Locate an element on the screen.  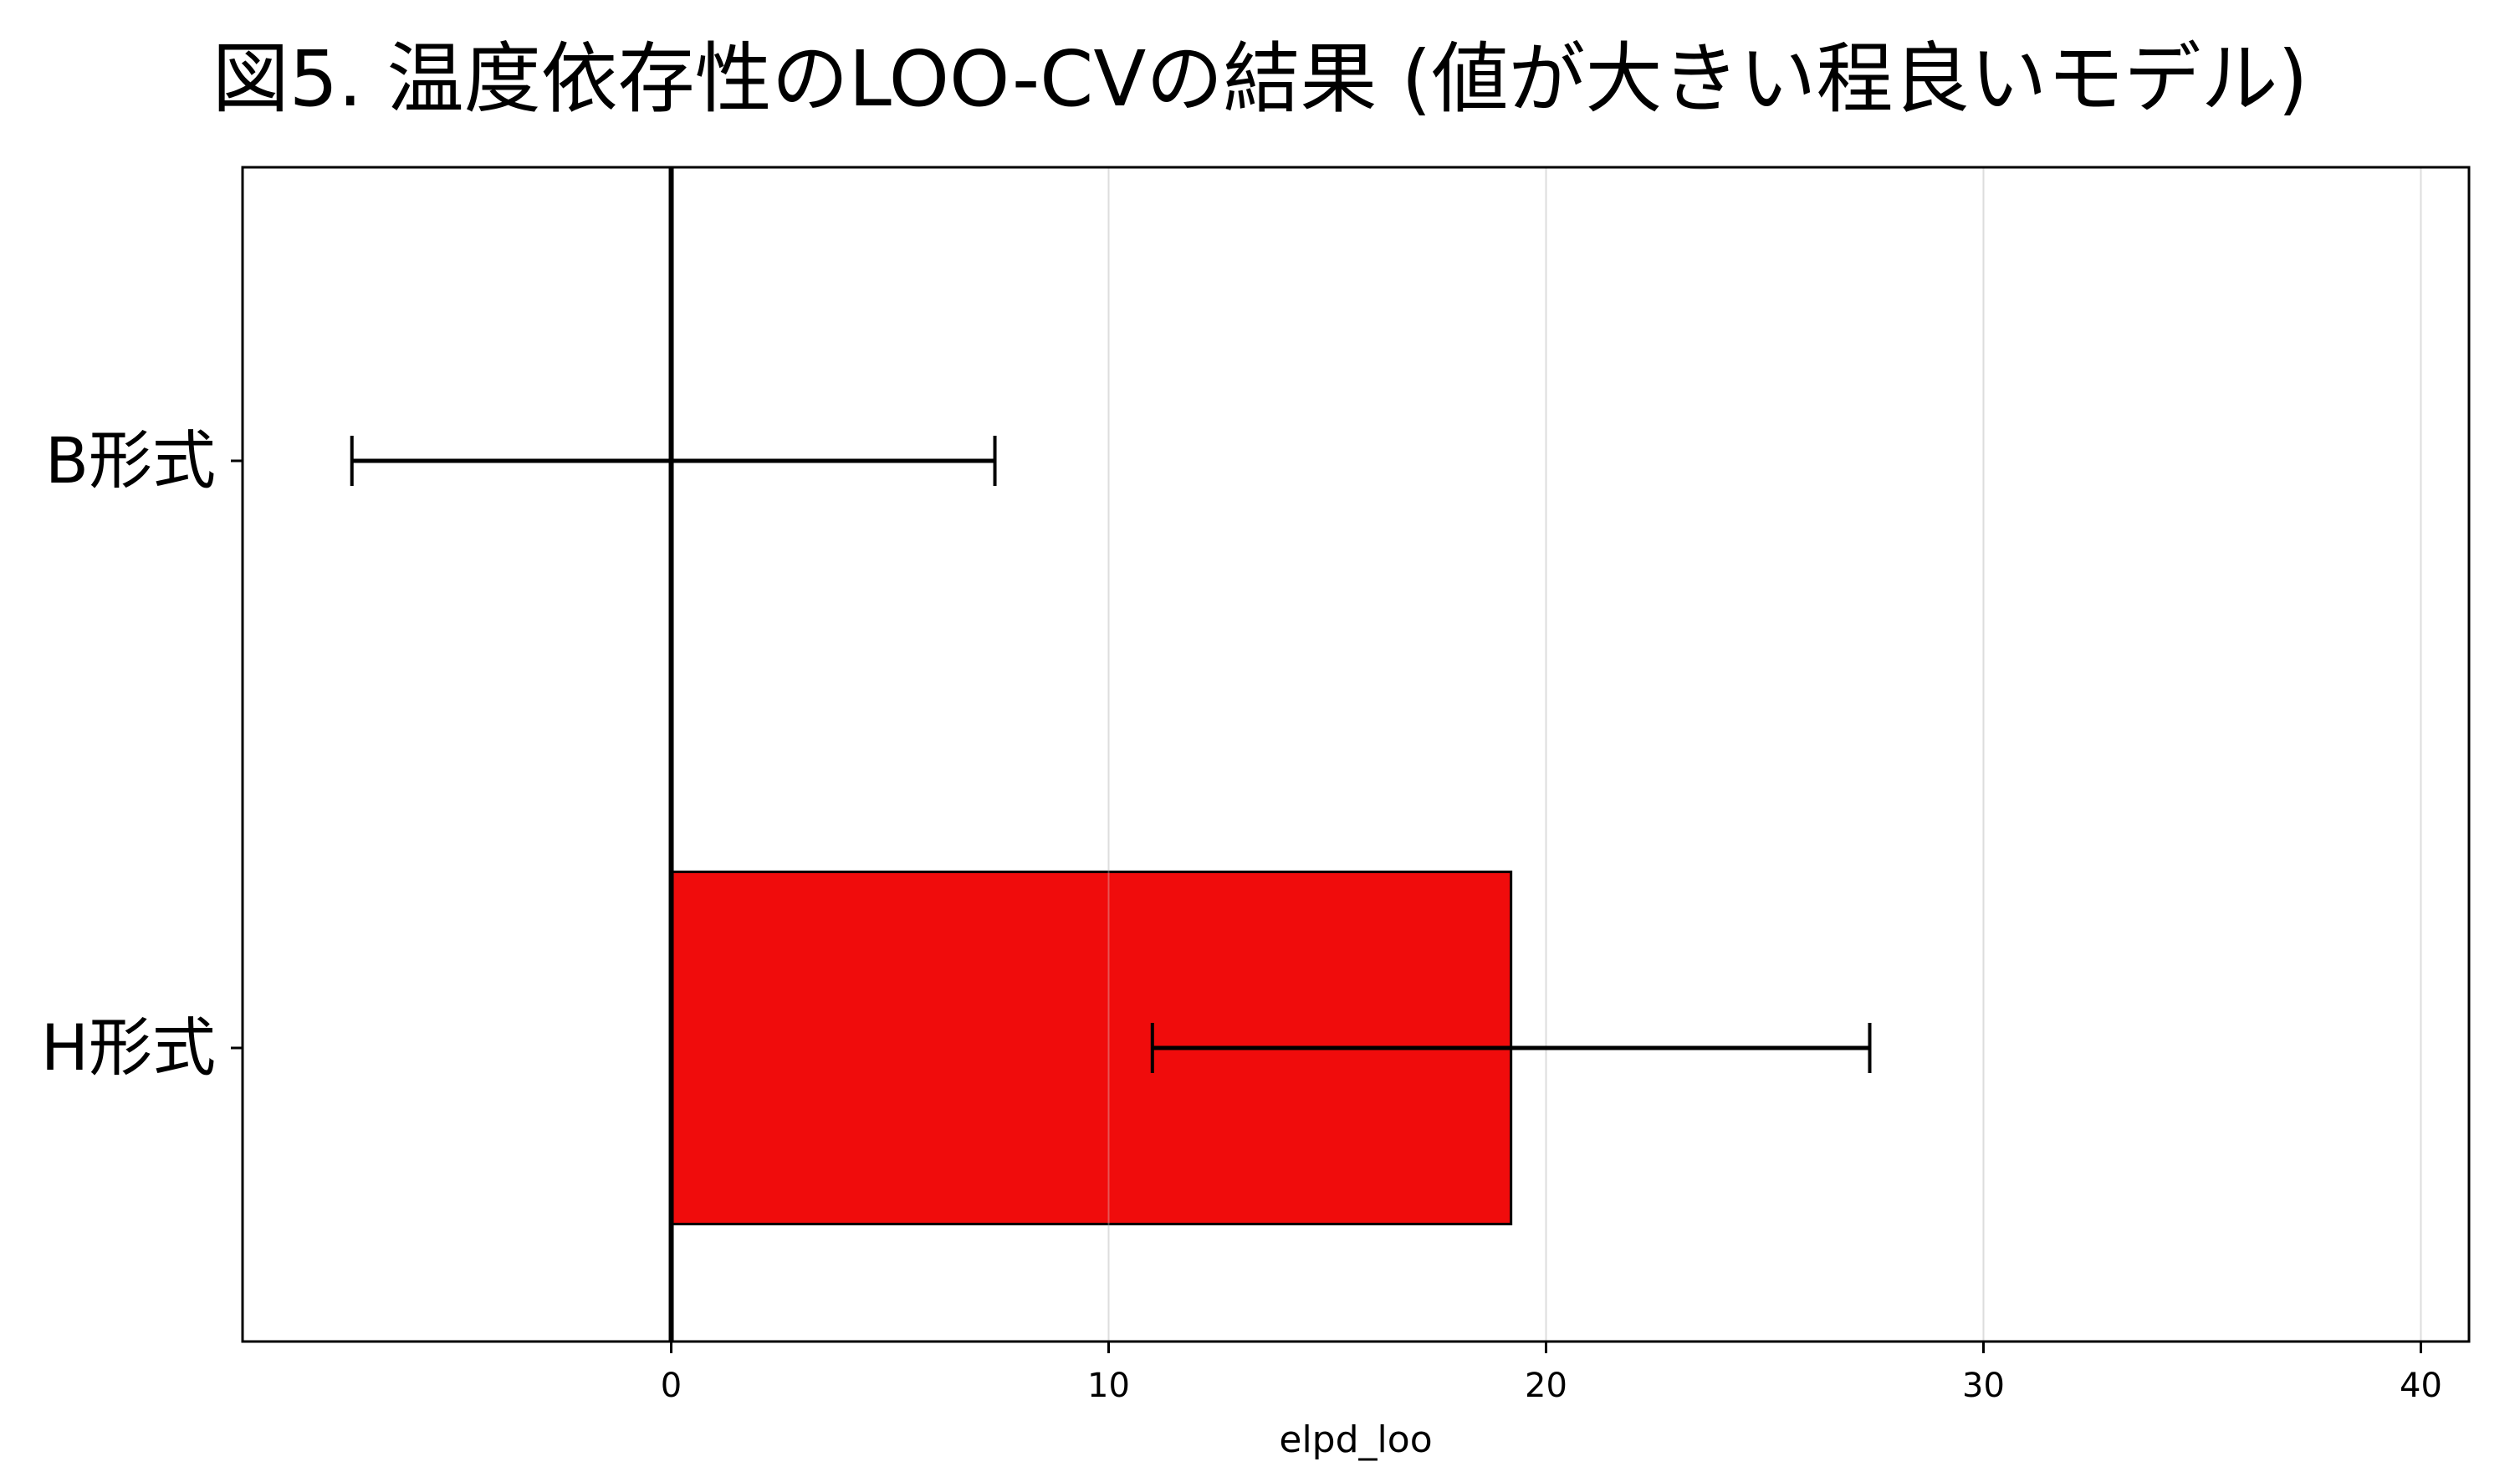
y-tick-label: B形式 is located at coordinates (130, 460).